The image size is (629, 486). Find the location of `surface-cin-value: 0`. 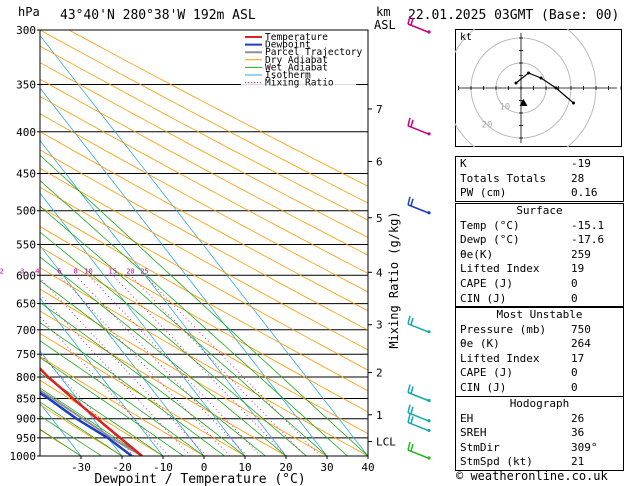

surface-cin-value: 0 is located at coordinates (574, 298).